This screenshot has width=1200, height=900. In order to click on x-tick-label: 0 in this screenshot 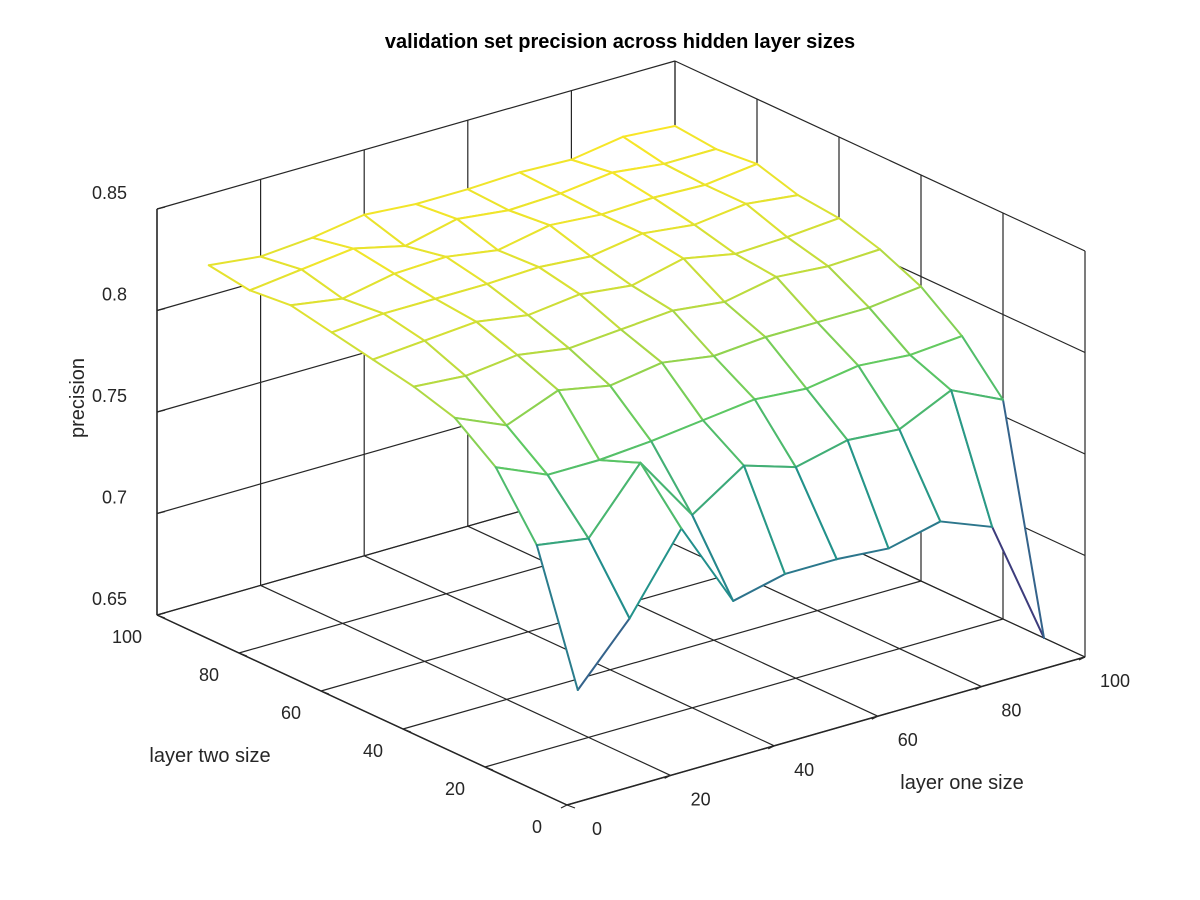, I will do `click(597, 829)`.